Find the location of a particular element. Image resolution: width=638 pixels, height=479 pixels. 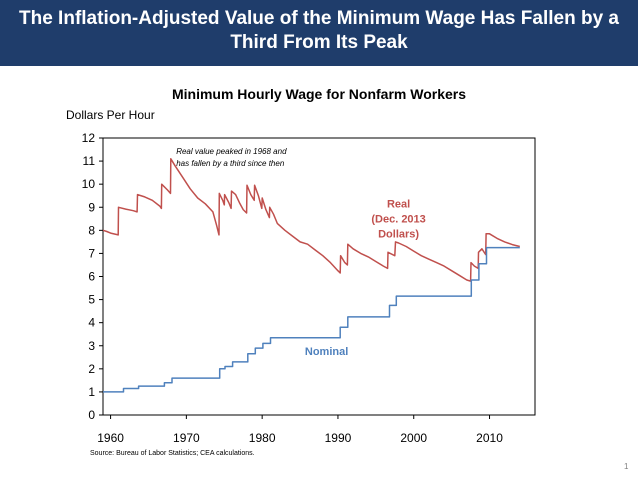

y-tick-label: 12 is located at coordinates (89, 138).